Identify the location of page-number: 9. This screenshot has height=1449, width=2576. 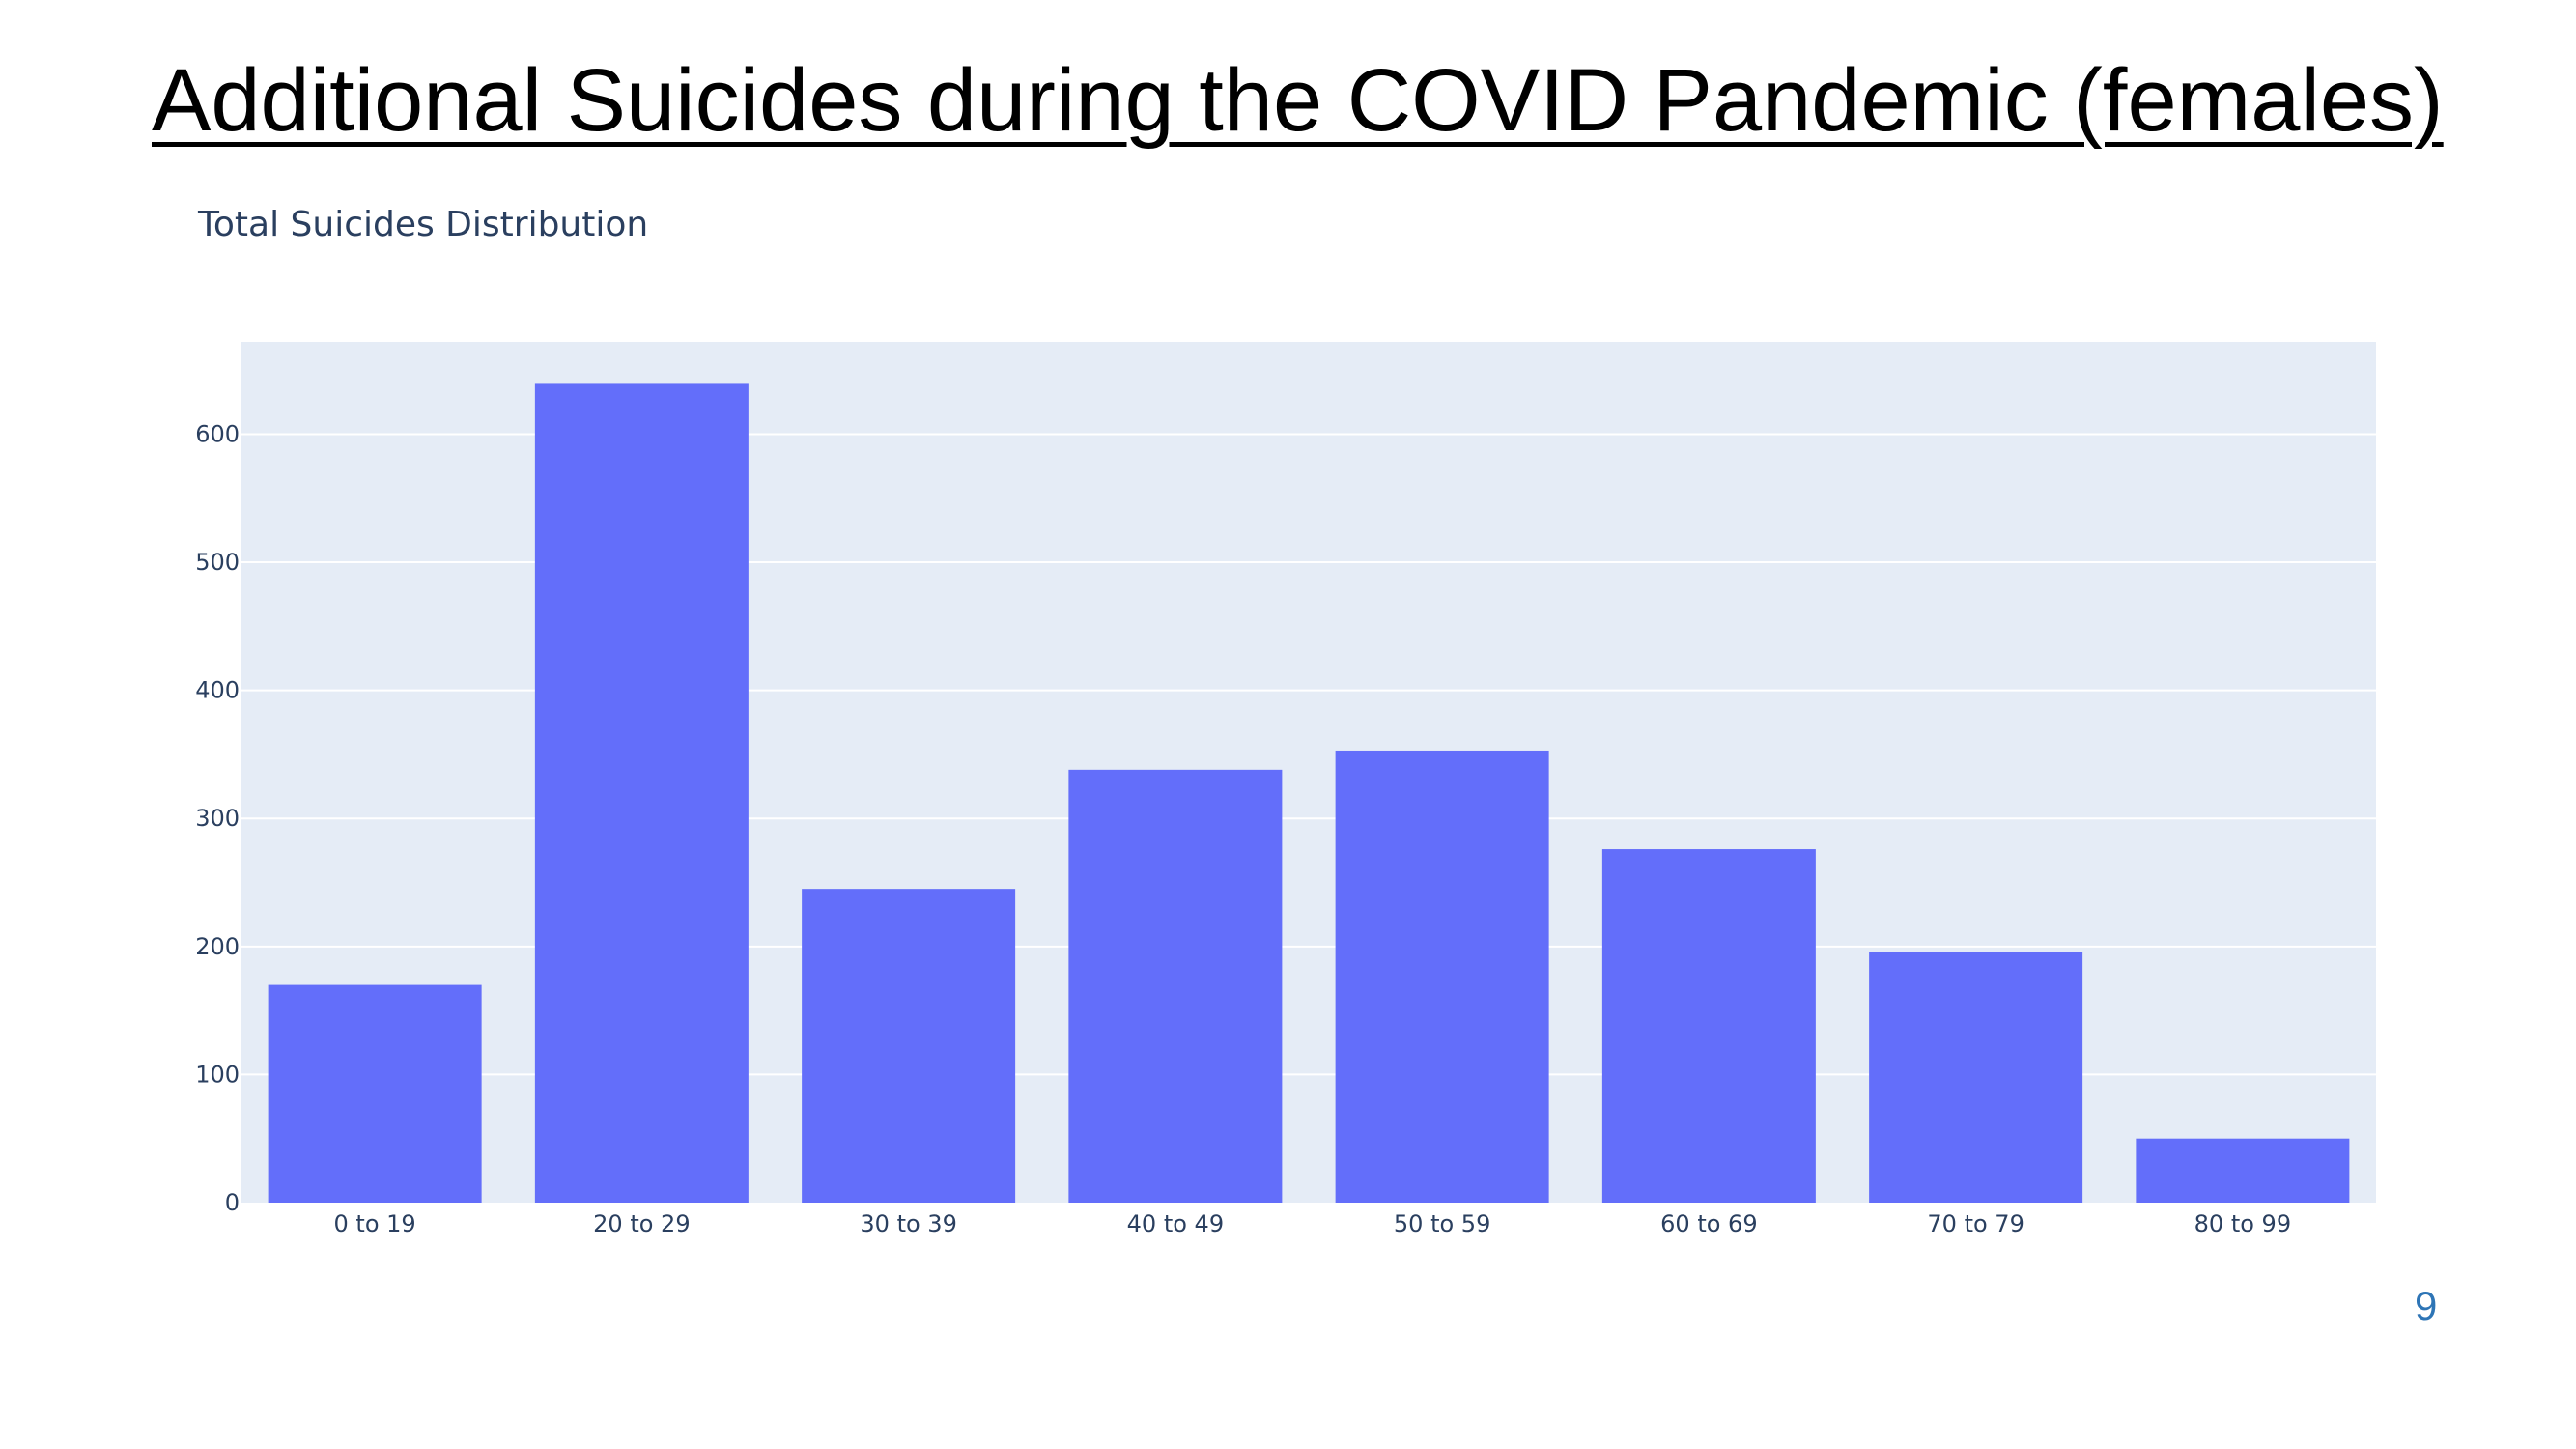
(2426, 1305).